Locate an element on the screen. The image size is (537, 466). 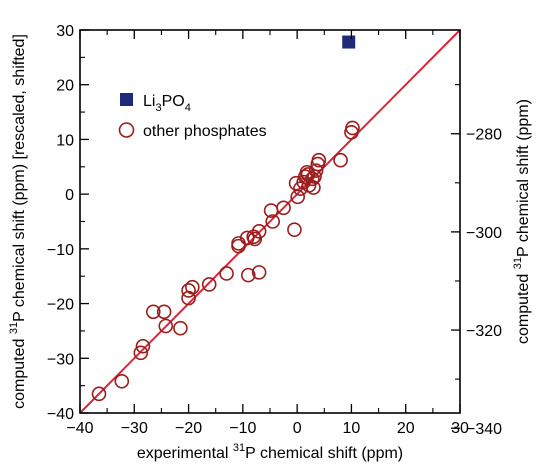
x-tick-label: 20 is located at coordinates (406, 428).